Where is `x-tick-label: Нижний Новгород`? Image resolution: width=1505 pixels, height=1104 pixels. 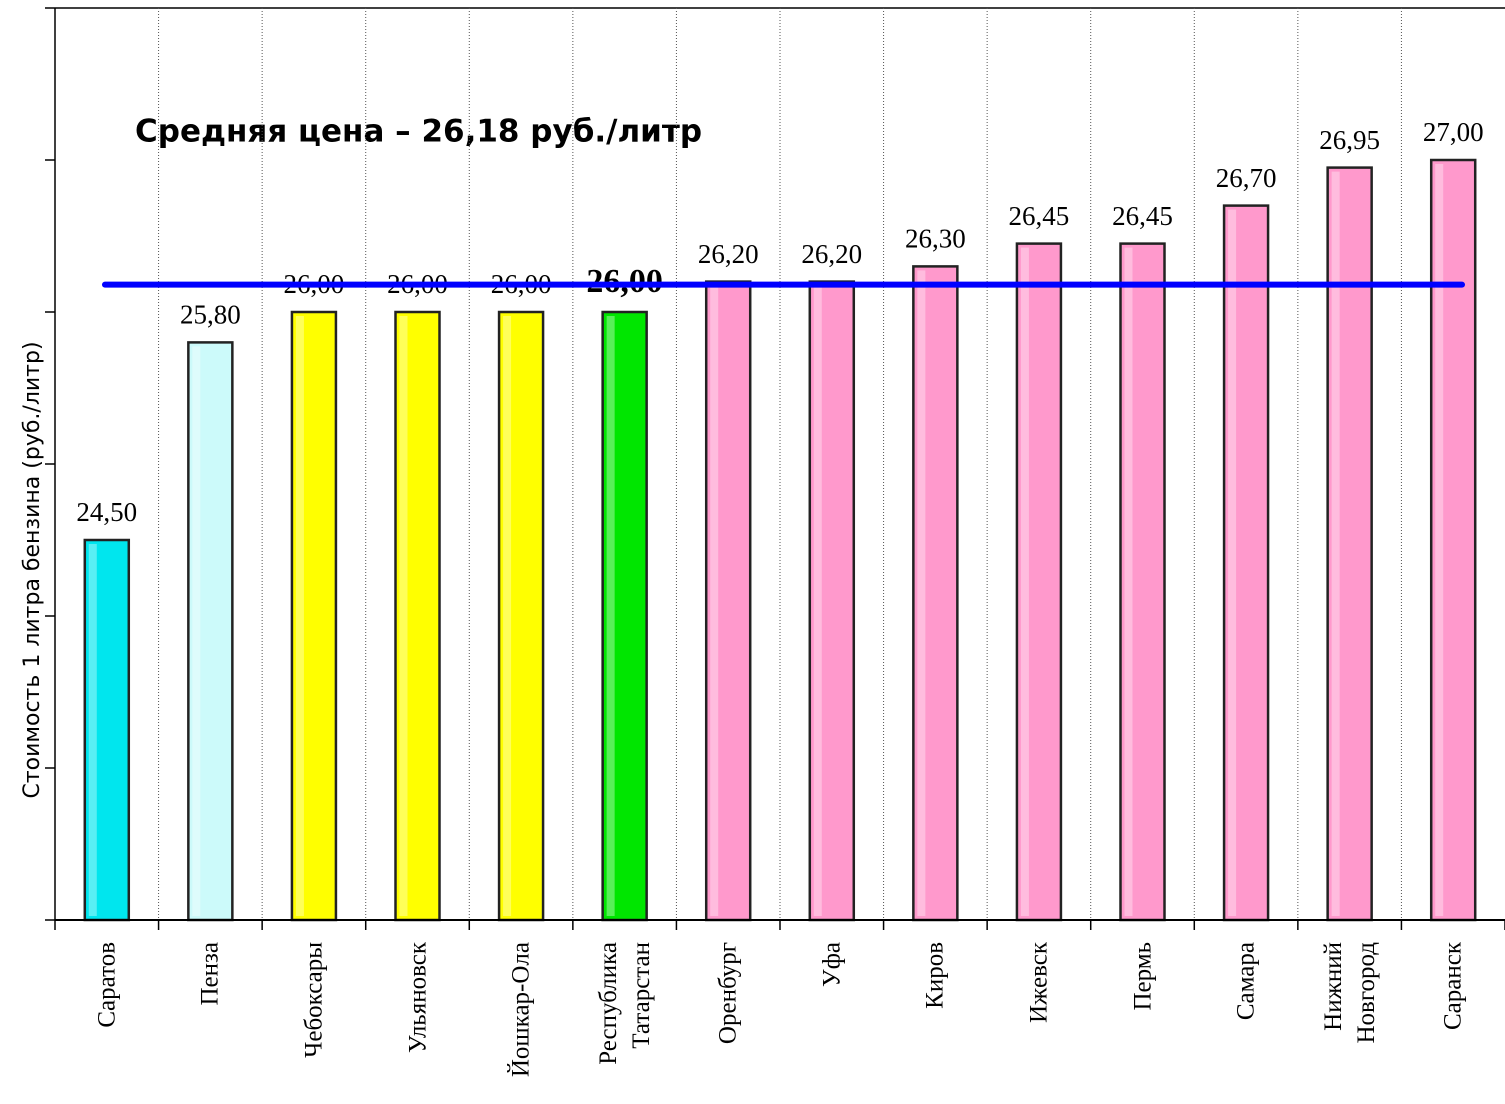 x-tick-label: Нижний Новгород is located at coordinates (1349, 993).